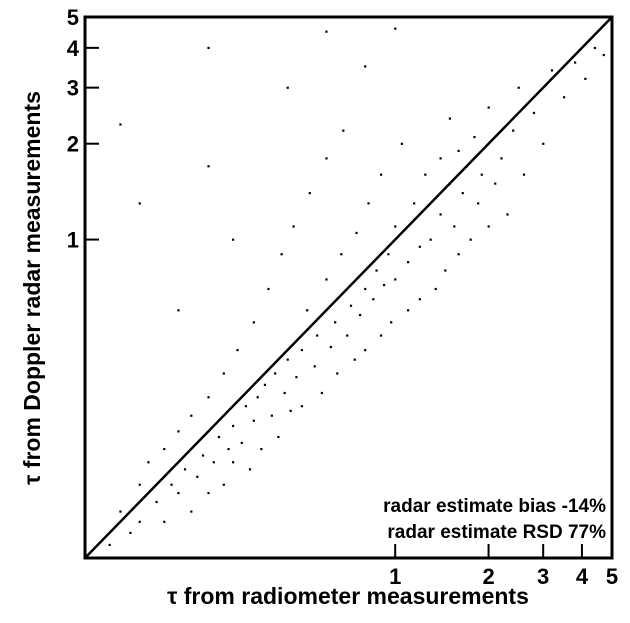 This screenshot has width=630, height=623. I want to click on y-tick-label: 4, so click(73, 48).